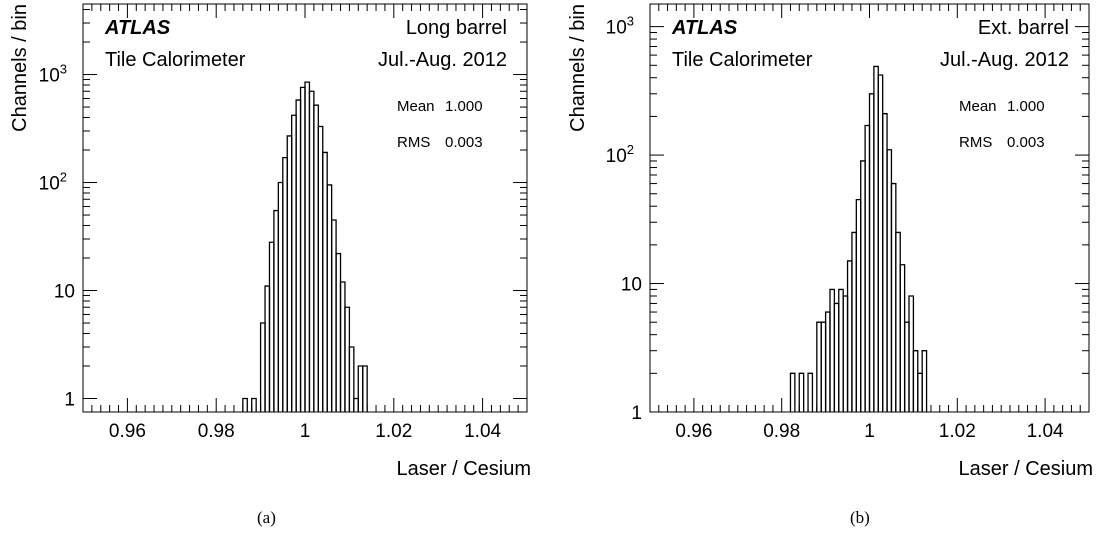 The image size is (1100, 545). What do you see at coordinates (860, 517) in the screenshot?
I see `caption-b: (b)` at bounding box center [860, 517].